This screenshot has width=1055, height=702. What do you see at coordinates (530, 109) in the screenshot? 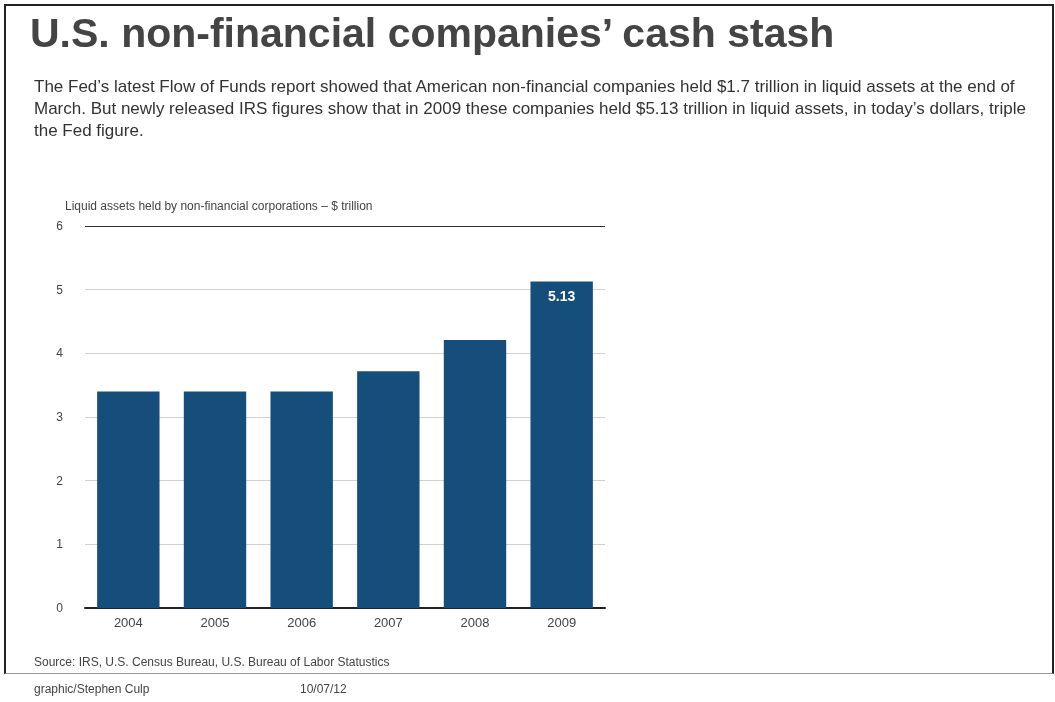
I see `chart-subtitle: The Fed’s latest Flow of Funds report showed that American non-financial companies held $1.7 trillion in liquid assets at the end of March. But newly released IRS figures show that in 2009 these companies held $5.13 trillion in liquid assets, in today’s dollars, triple the Fed figure.` at bounding box center [530, 109].